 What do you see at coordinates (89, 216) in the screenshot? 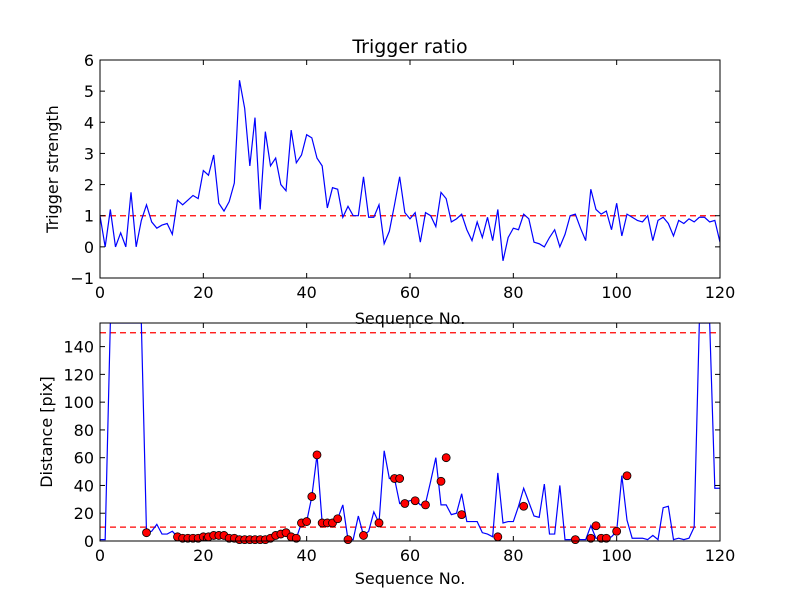
I see `y-tick-label: 1` at bounding box center [89, 216].